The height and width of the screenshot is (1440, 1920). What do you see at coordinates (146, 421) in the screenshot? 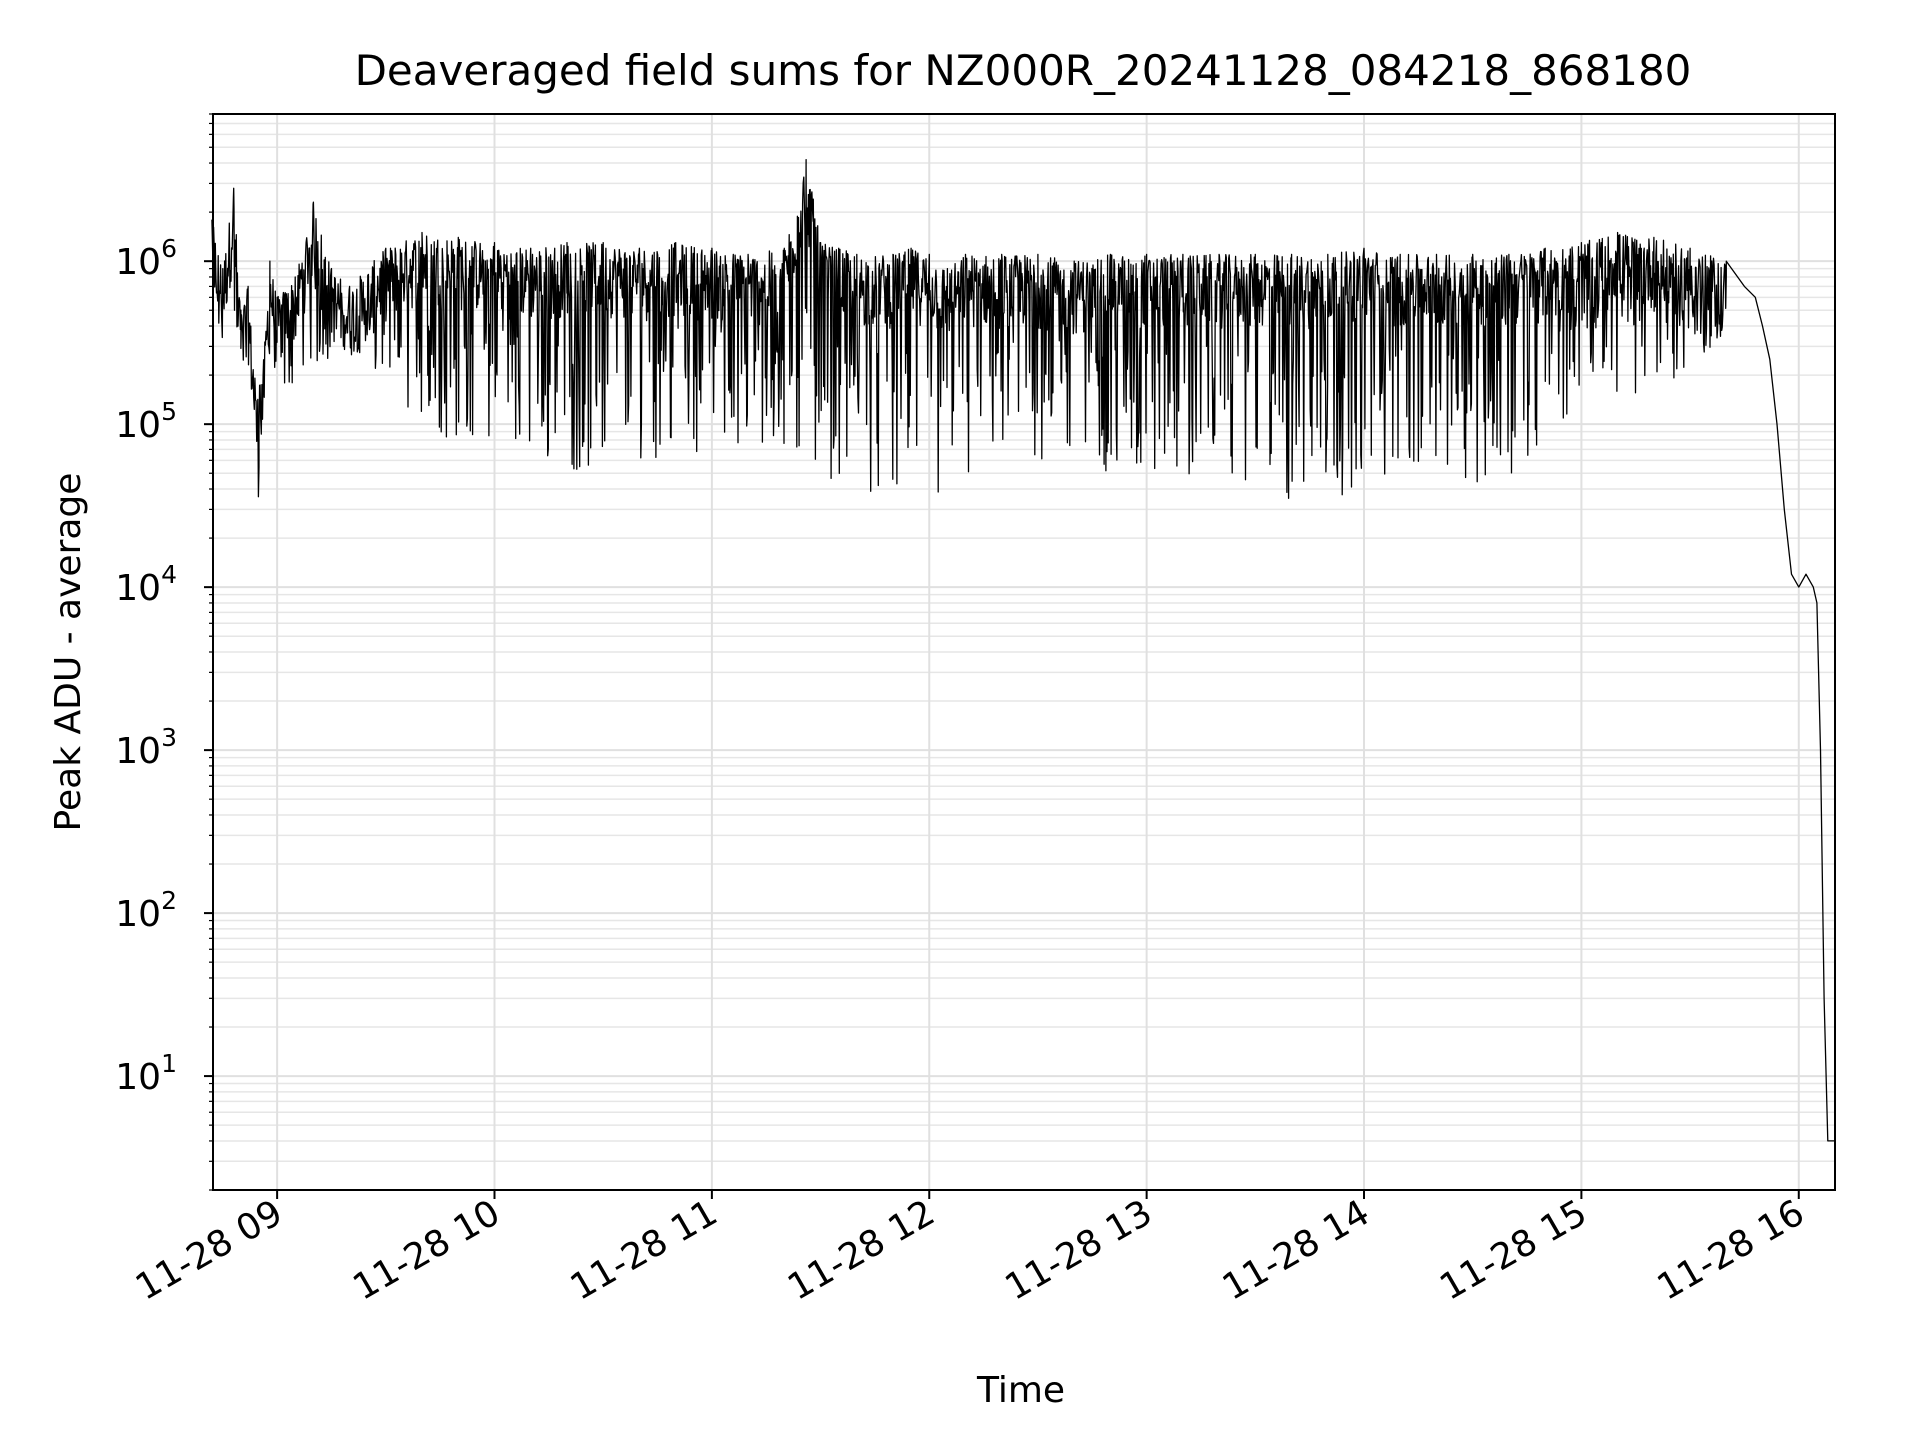
I see `y-tick-label: 10⁵` at bounding box center [146, 421].